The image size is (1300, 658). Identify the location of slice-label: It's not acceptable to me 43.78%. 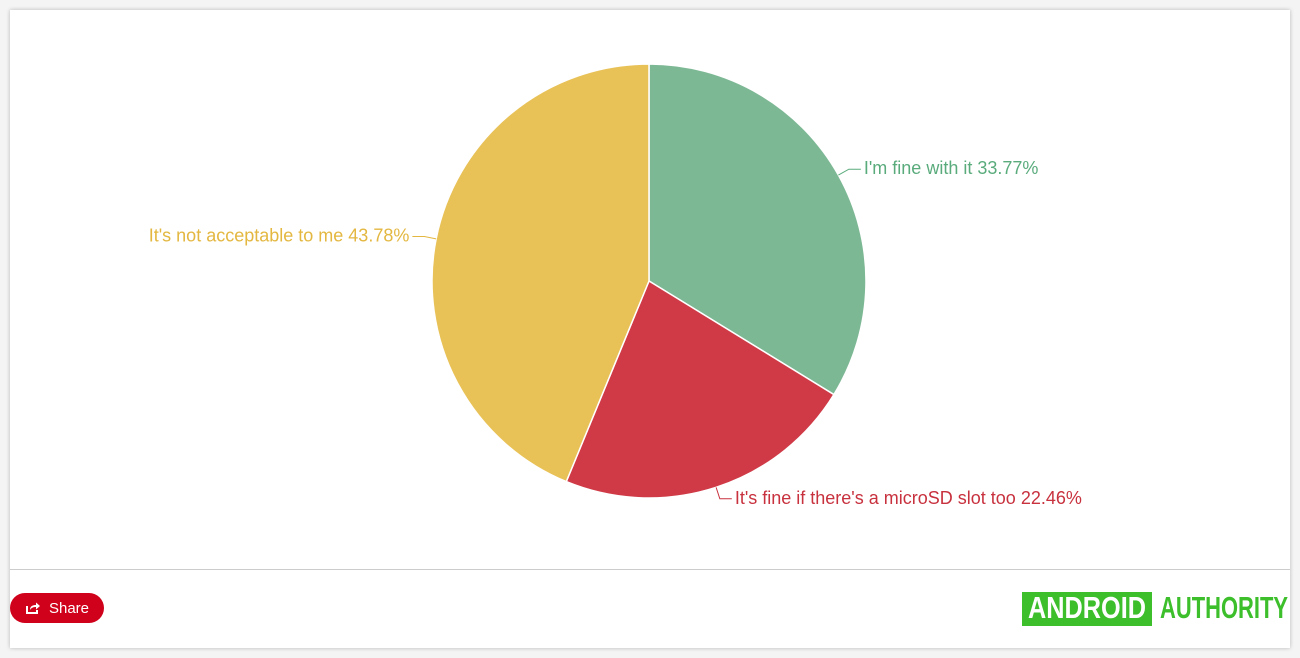
(279, 235).